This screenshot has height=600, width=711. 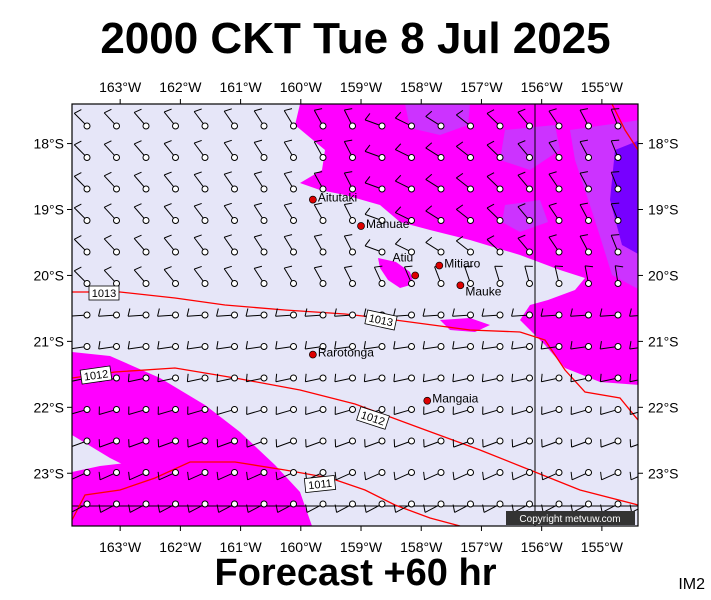 What do you see at coordinates (48, 210) in the screenshot?
I see `lat-tick-label: 19°S` at bounding box center [48, 210].